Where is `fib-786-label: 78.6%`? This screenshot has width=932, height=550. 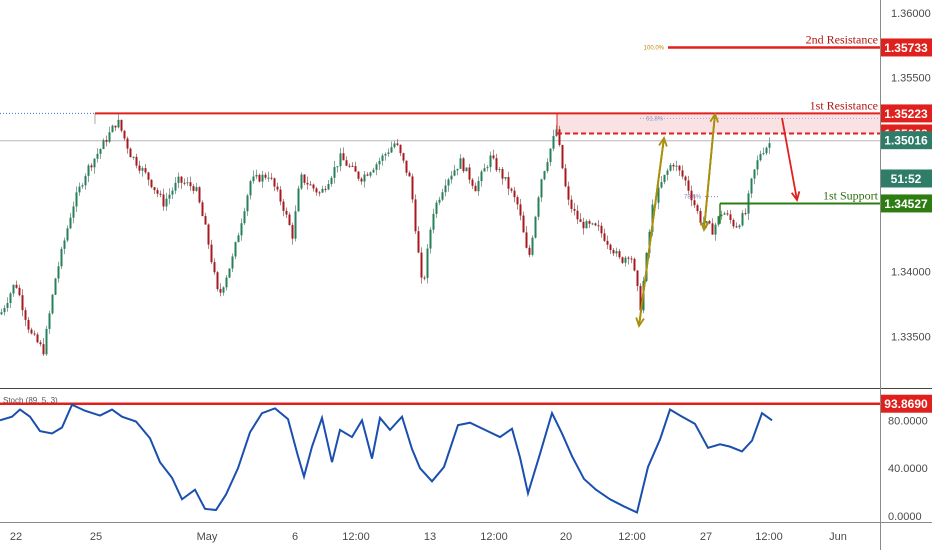 fib-786-label: 78.6% is located at coordinates (693, 198).